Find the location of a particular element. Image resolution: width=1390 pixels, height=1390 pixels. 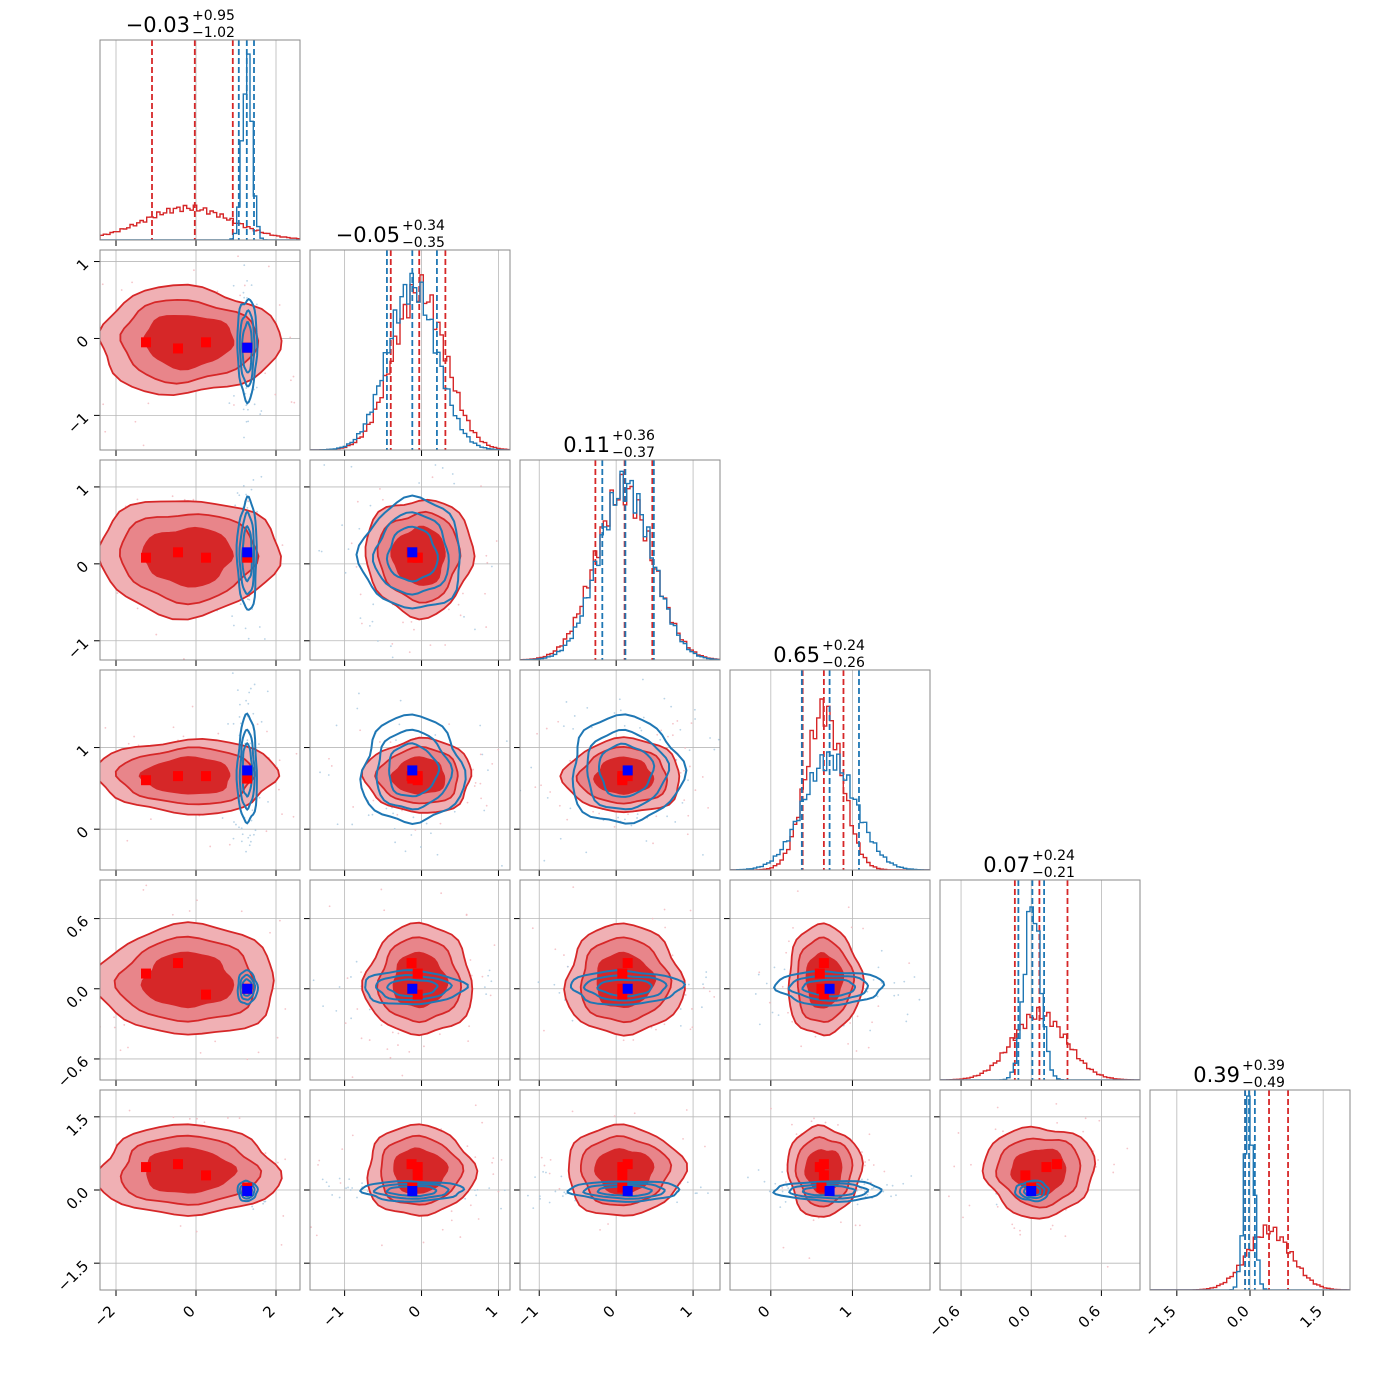

hist-panel-1: −0.03 +0.95−1.02 is located at coordinates (200, 127).